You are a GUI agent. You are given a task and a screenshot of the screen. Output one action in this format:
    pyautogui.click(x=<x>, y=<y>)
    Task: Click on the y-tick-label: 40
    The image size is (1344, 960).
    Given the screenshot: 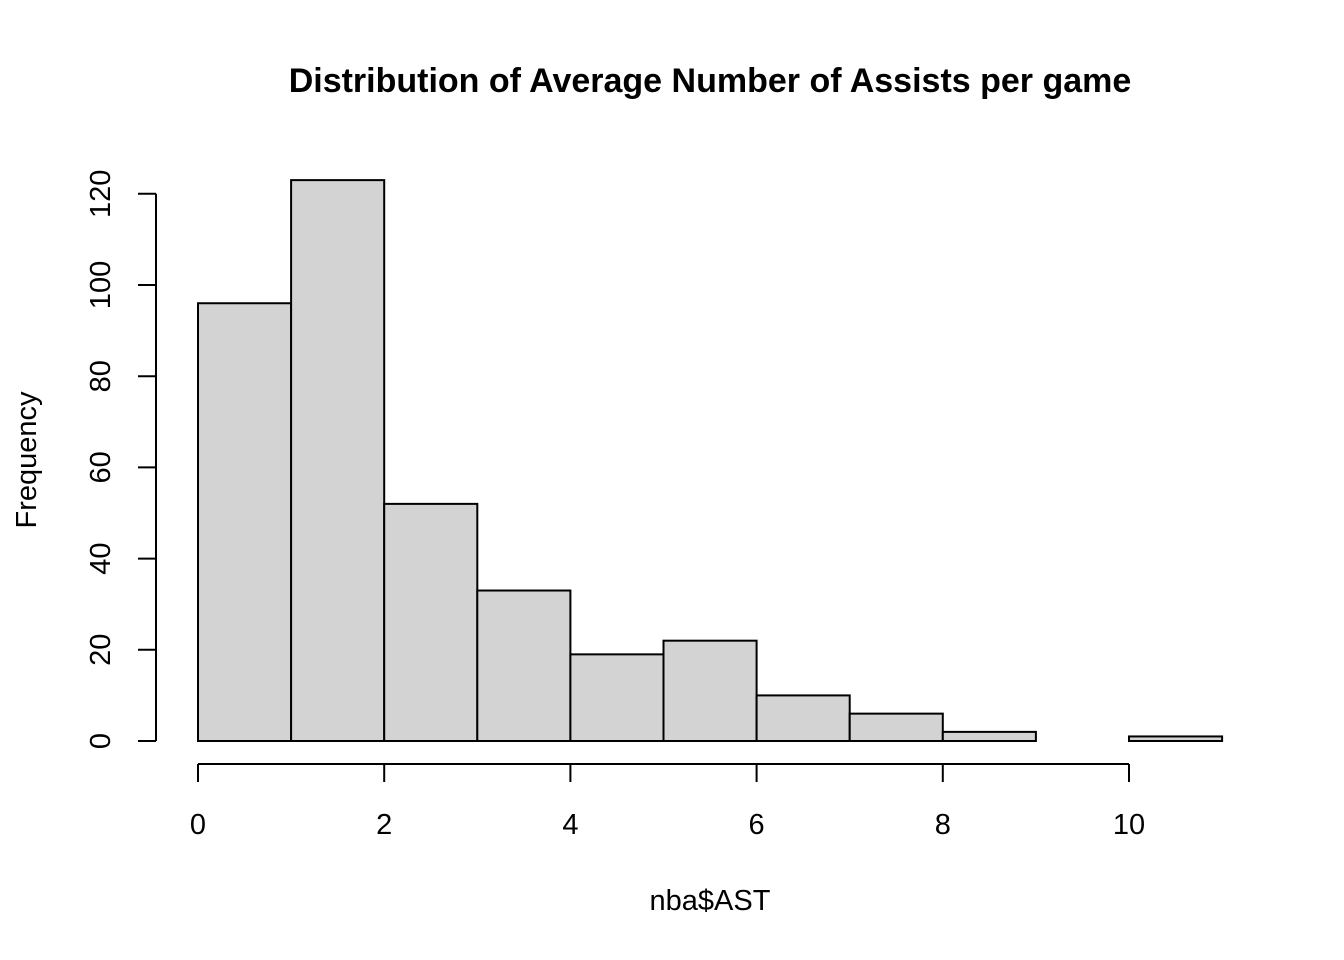 What is the action you would take?
    pyautogui.click(x=101, y=558)
    